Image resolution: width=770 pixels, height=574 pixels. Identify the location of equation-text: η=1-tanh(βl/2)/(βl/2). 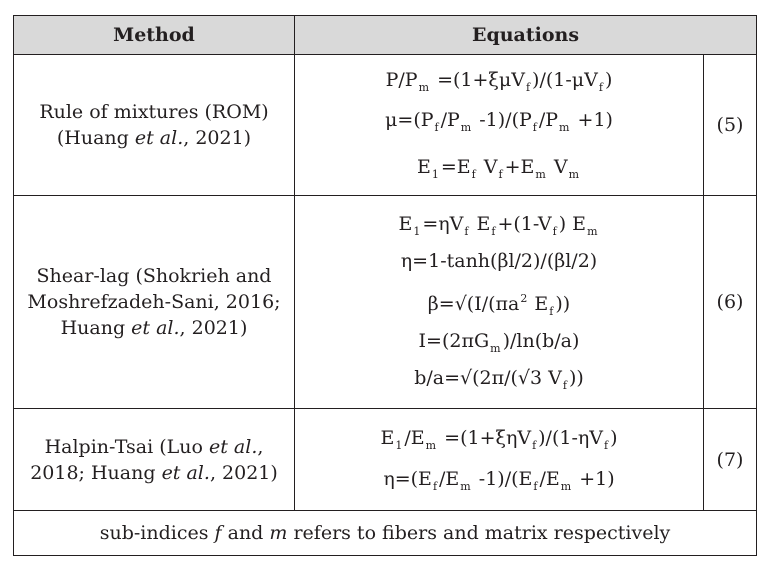
(499, 260).